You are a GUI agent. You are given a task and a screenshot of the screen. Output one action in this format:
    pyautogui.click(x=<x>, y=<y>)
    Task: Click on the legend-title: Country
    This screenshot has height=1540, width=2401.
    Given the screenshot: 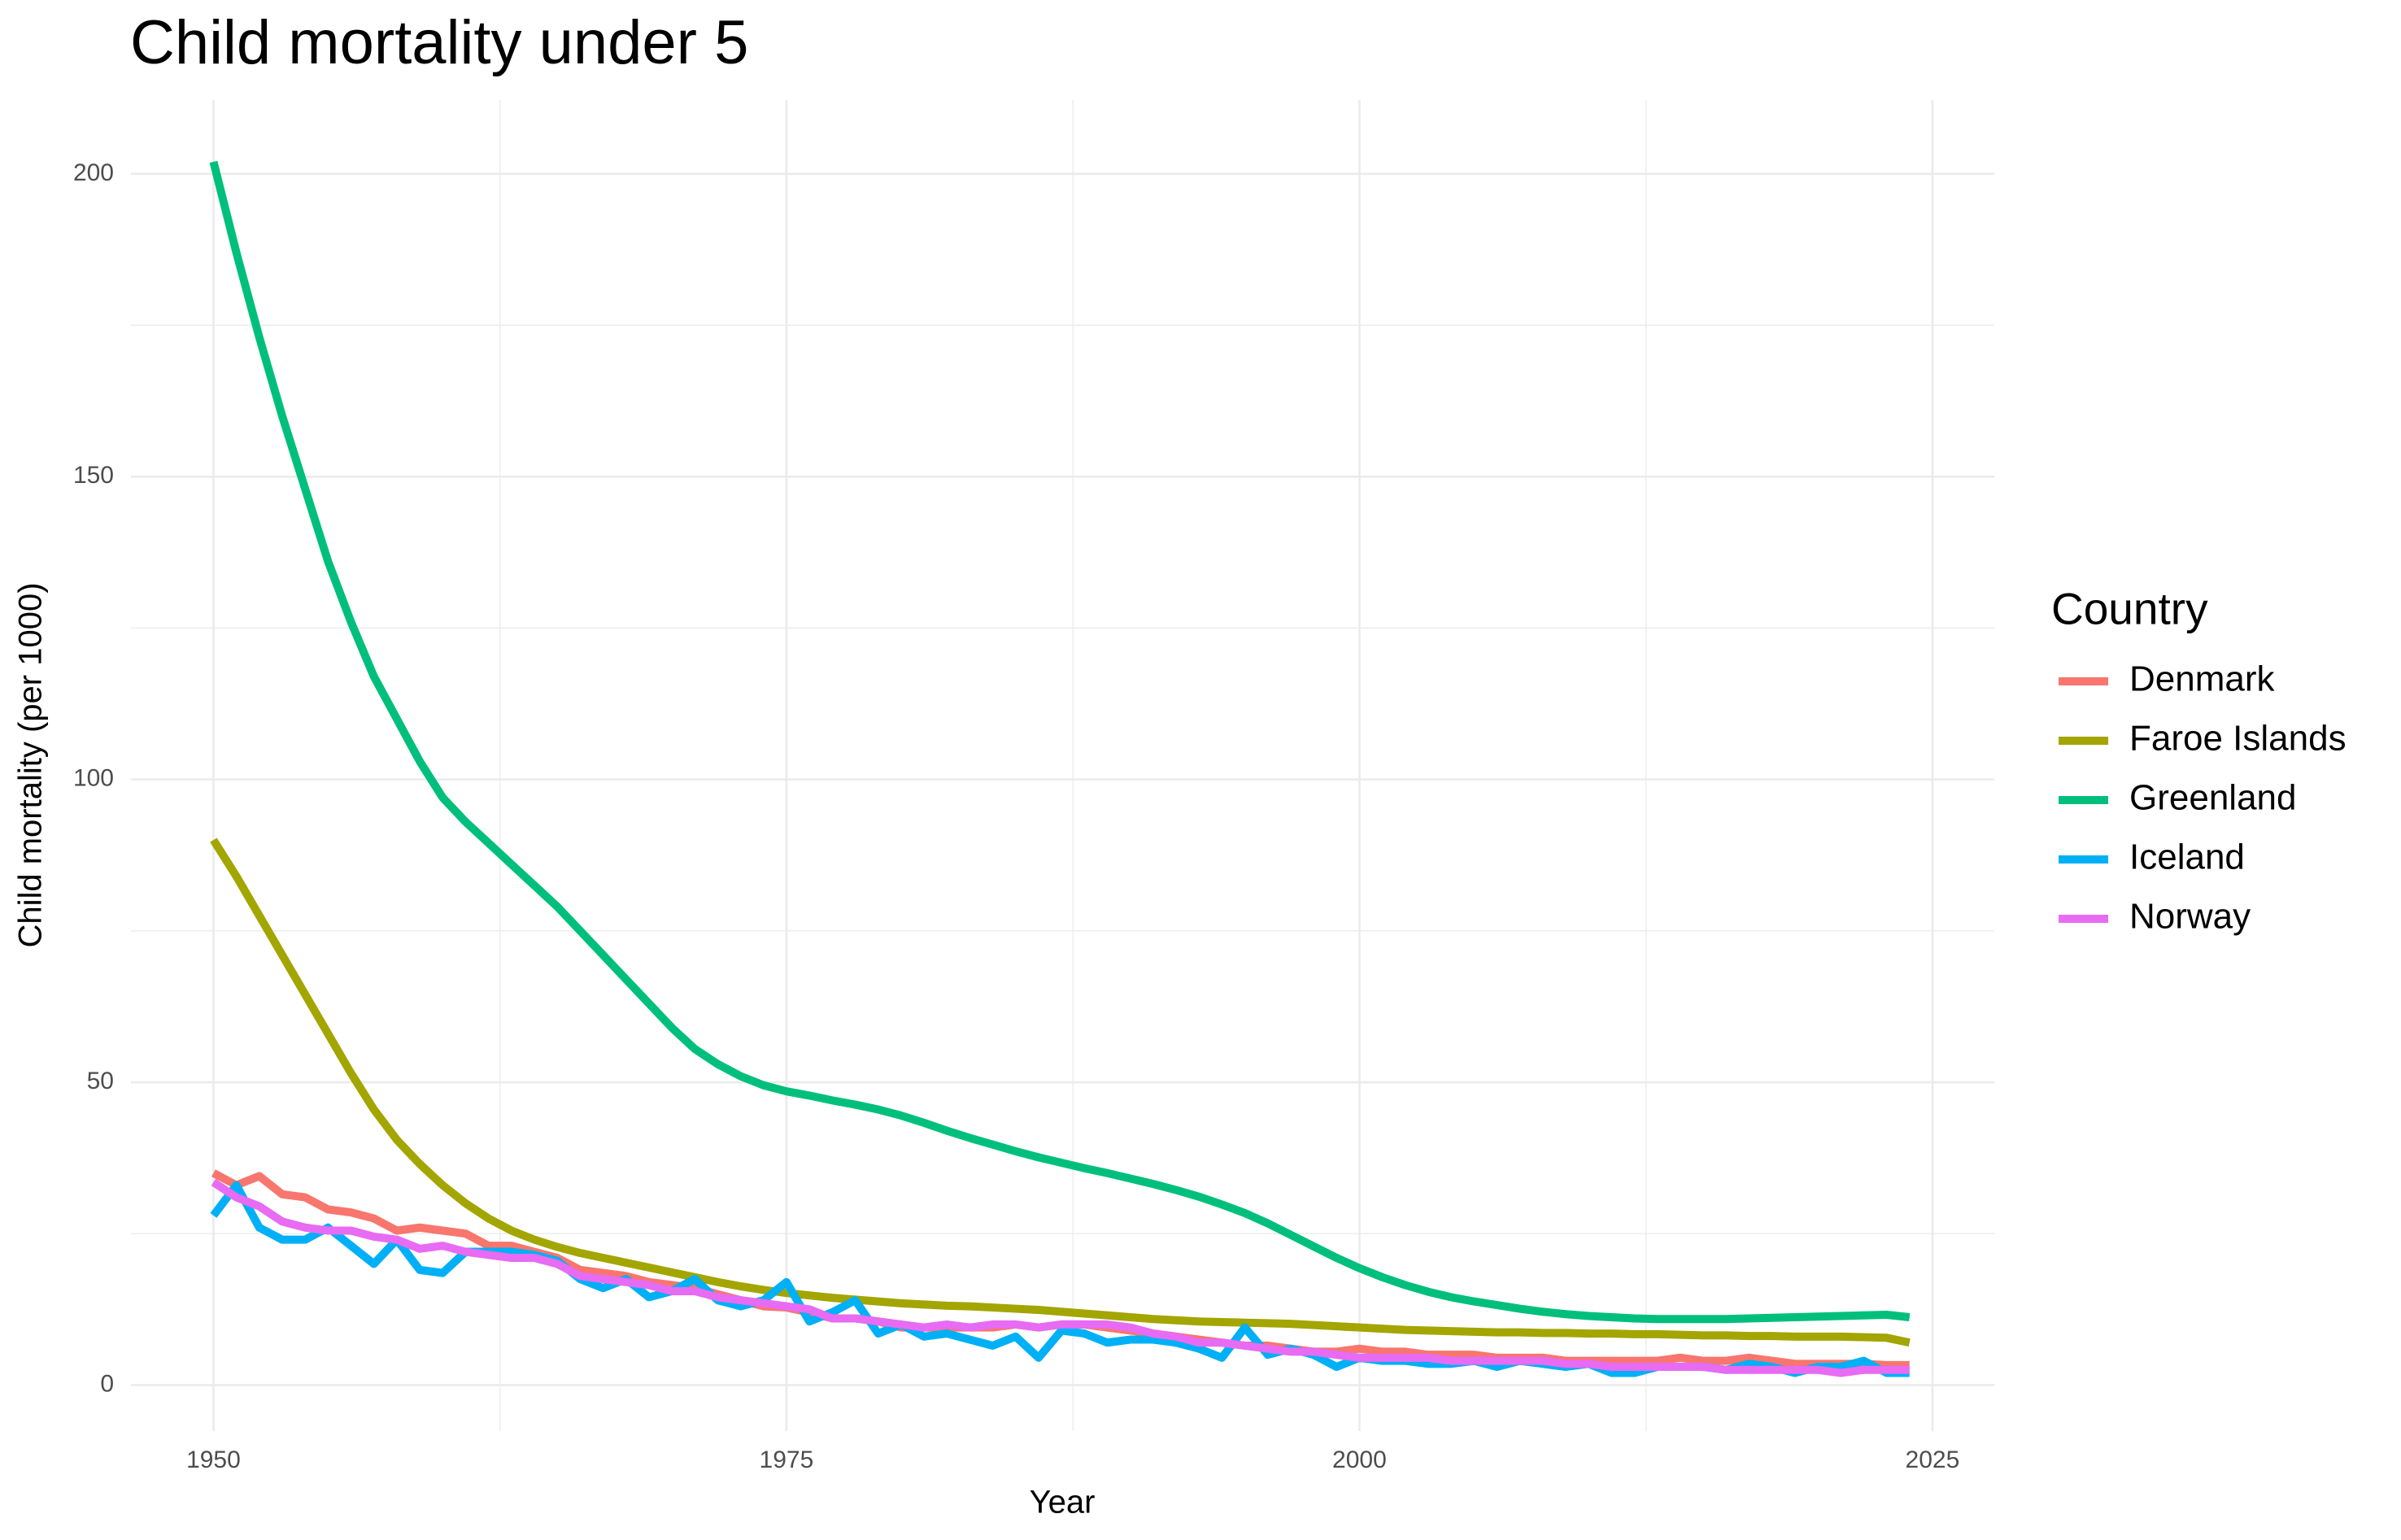 What is the action you would take?
    pyautogui.click(x=2129, y=609)
    